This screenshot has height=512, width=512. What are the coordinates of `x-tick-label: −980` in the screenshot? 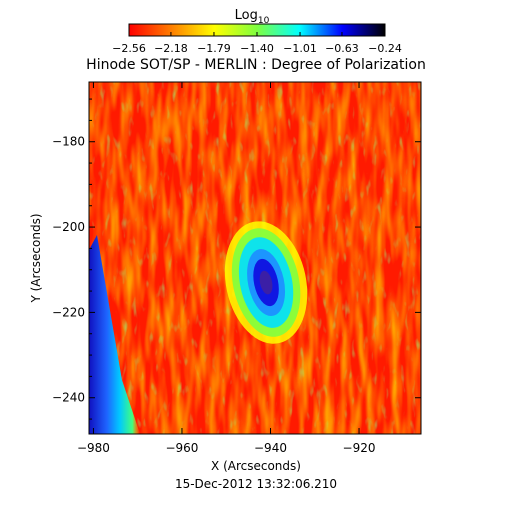 It's located at (93, 448).